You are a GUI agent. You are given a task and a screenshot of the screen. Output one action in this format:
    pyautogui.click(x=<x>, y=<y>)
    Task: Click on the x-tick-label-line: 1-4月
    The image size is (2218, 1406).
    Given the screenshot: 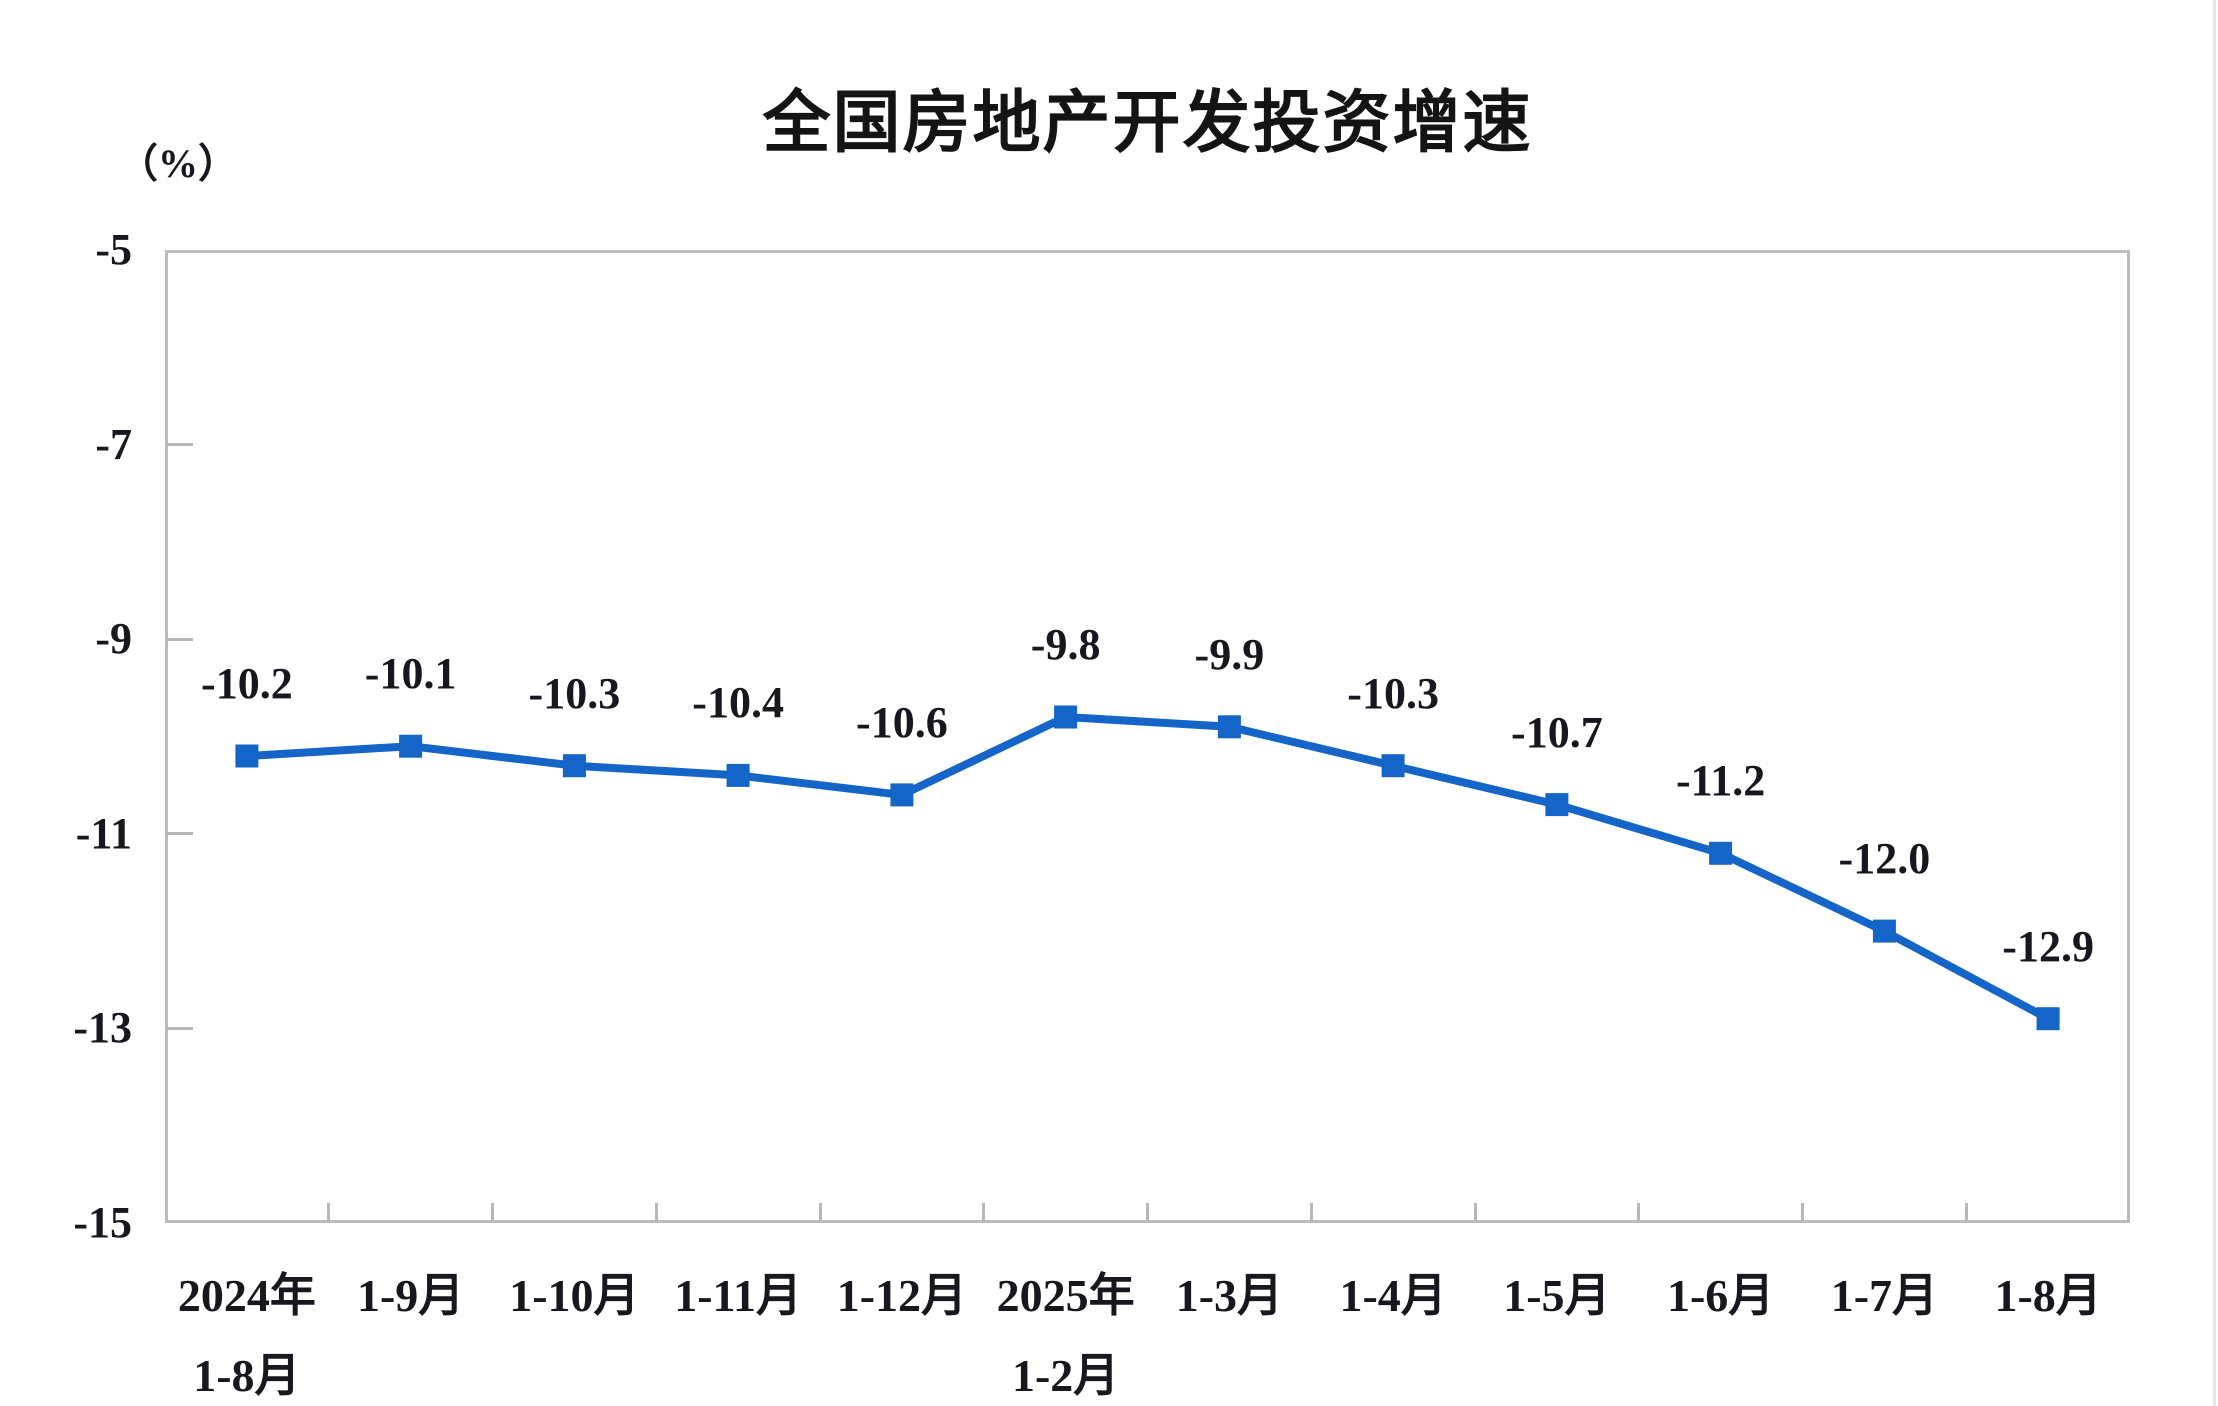 What is the action you would take?
    pyautogui.click(x=1393, y=1295)
    